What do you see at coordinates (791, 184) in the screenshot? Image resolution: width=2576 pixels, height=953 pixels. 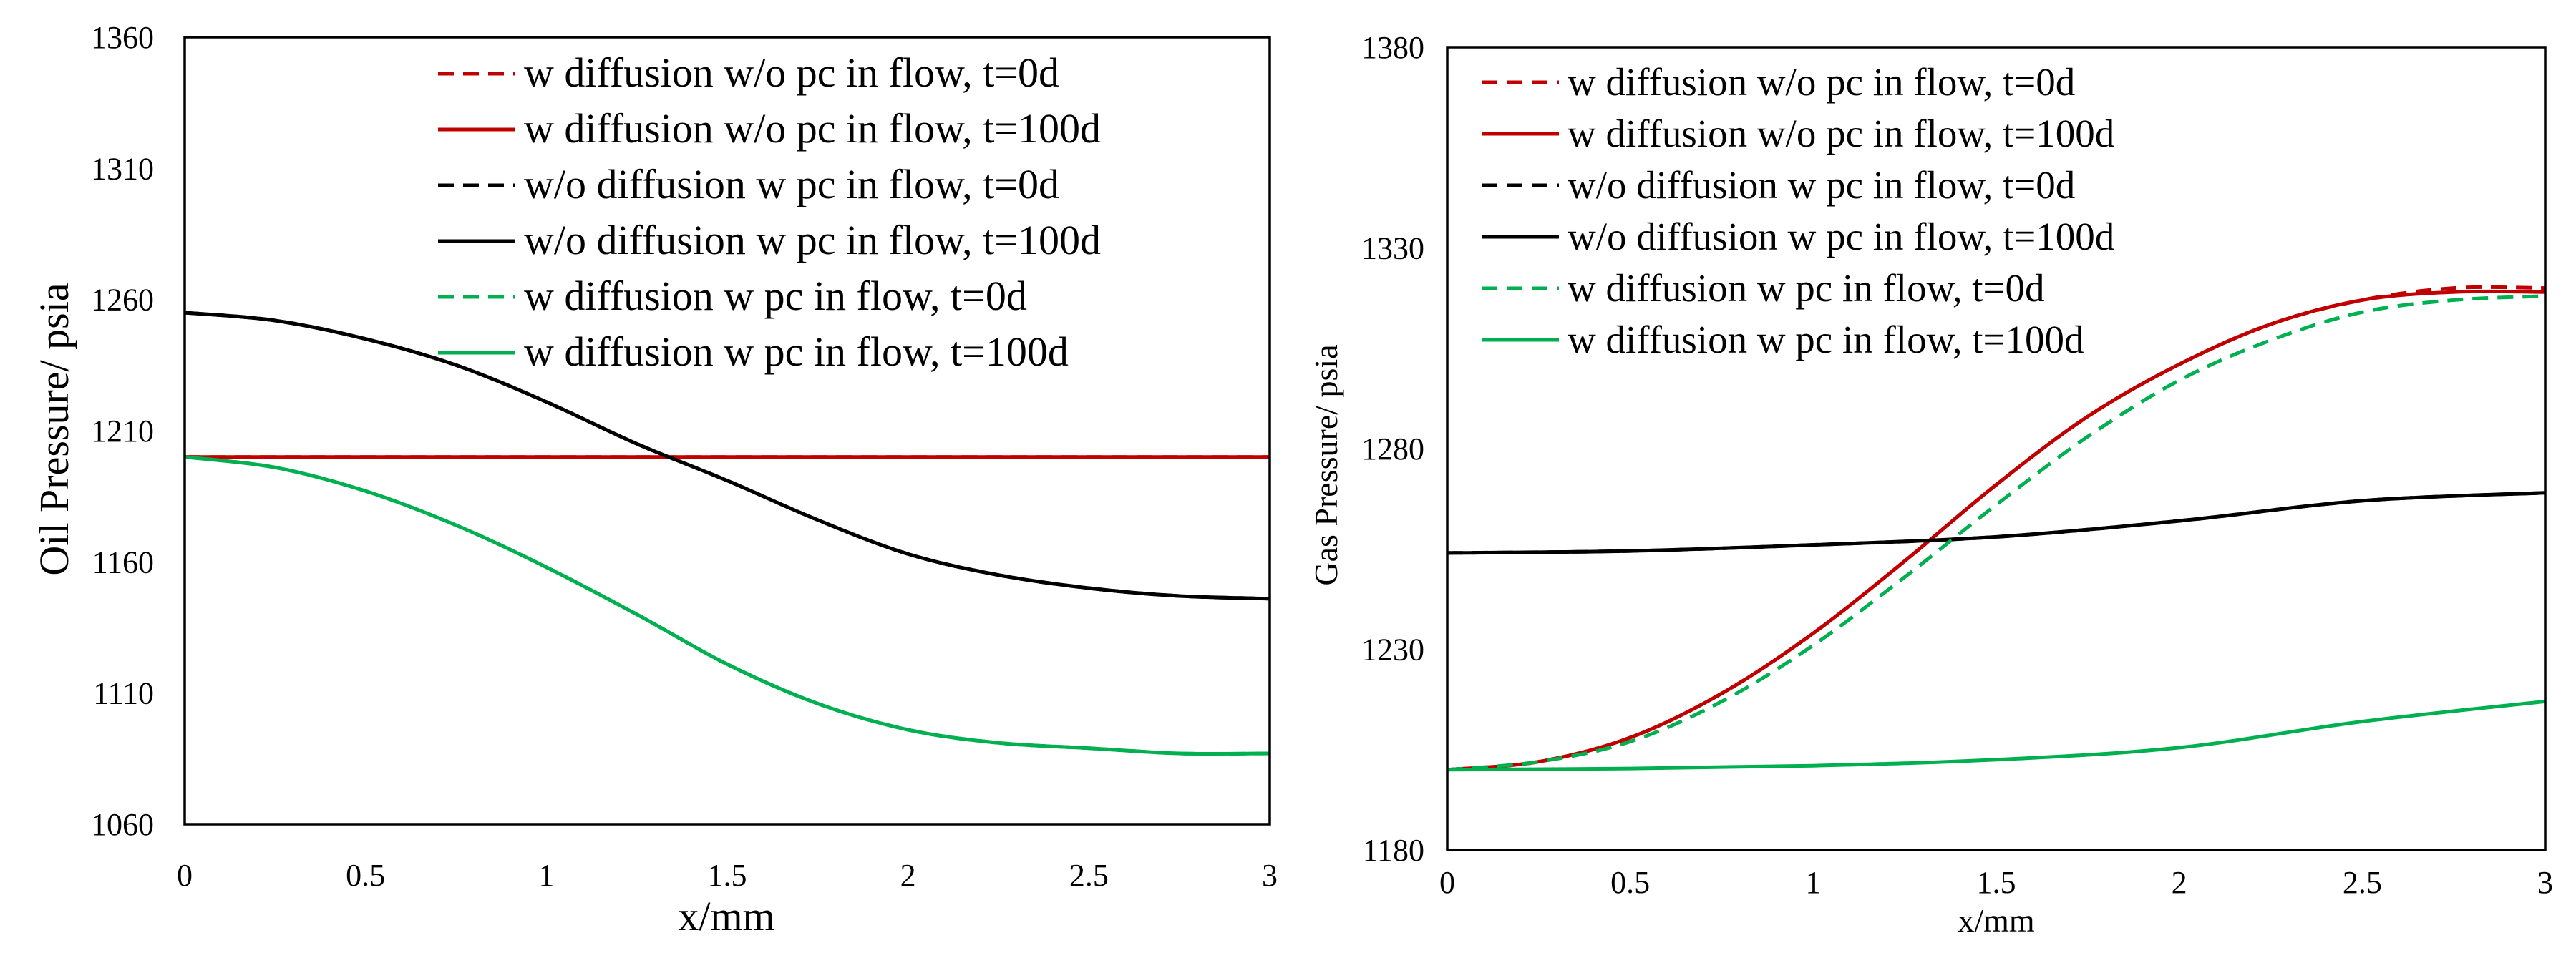 I see `oil-legend-label-3: w/o diffusion w pc in flow, t=0d` at bounding box center [791, 184].